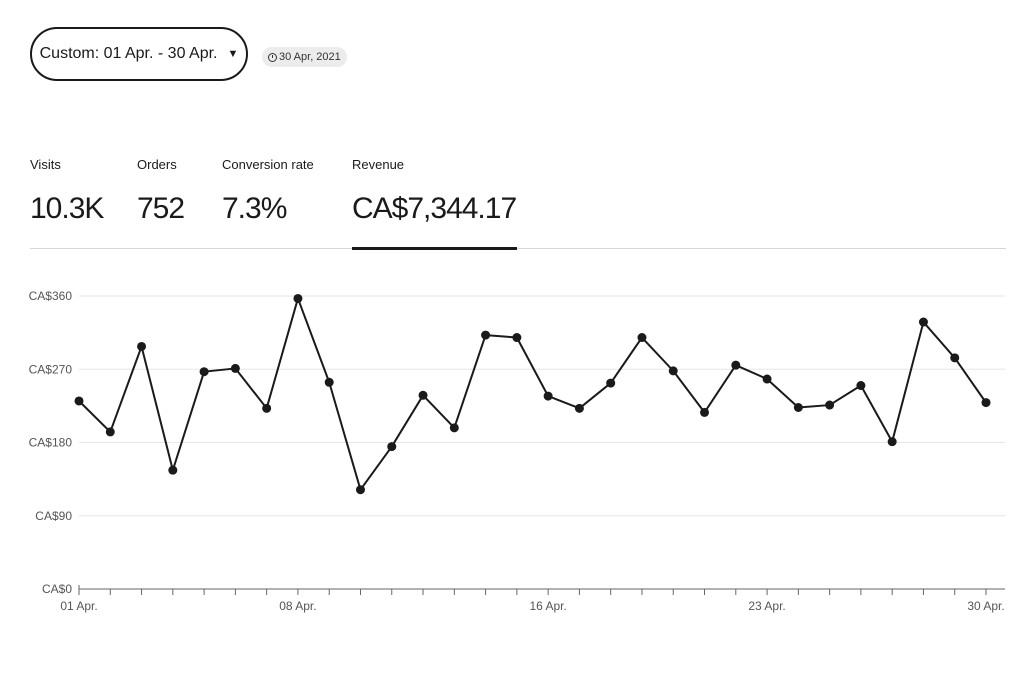 This screenshot has width=1024, height=683. What do you see at coordinates (157, 164) in the screenshot?
I see `metric-label: Orders` at bounding box center [157, 164].